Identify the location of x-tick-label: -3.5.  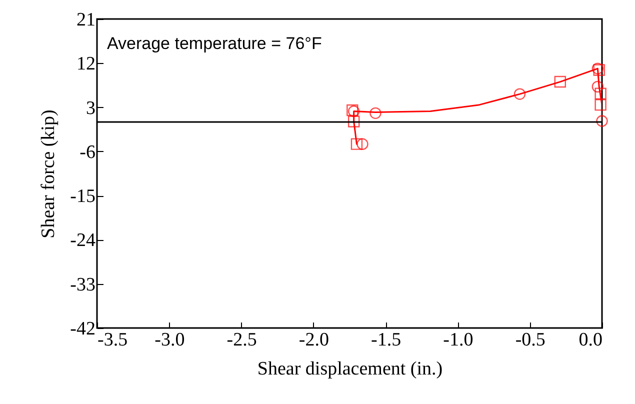
(113, 340).